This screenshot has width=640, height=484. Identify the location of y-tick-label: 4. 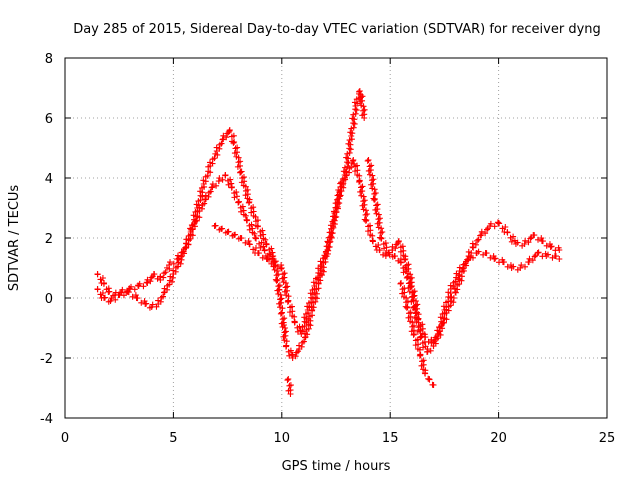
(49, 179).